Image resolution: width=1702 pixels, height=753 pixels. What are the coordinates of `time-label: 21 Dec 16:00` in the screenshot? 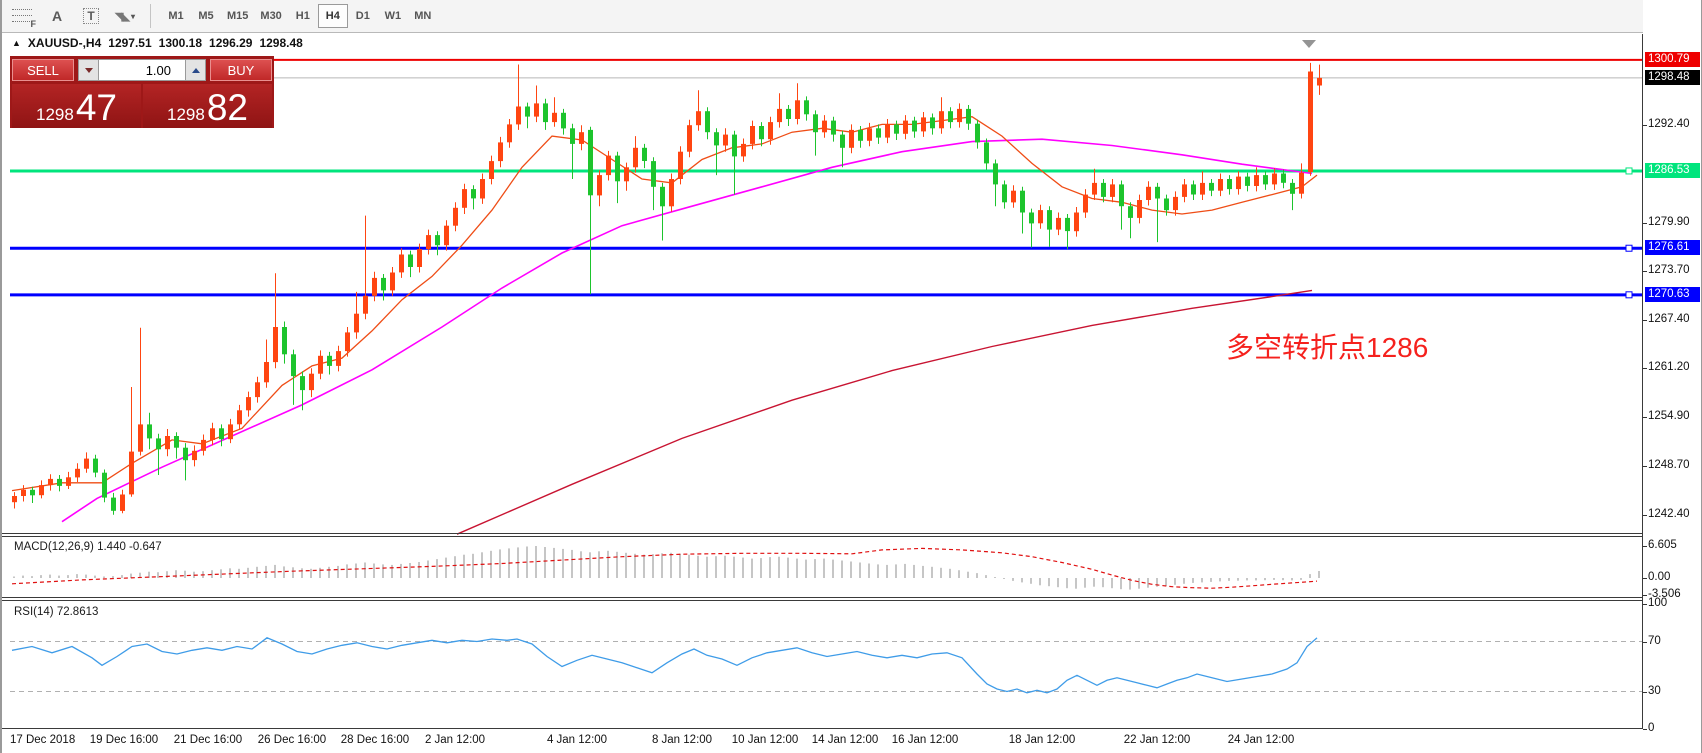 It's located at (208, 740).